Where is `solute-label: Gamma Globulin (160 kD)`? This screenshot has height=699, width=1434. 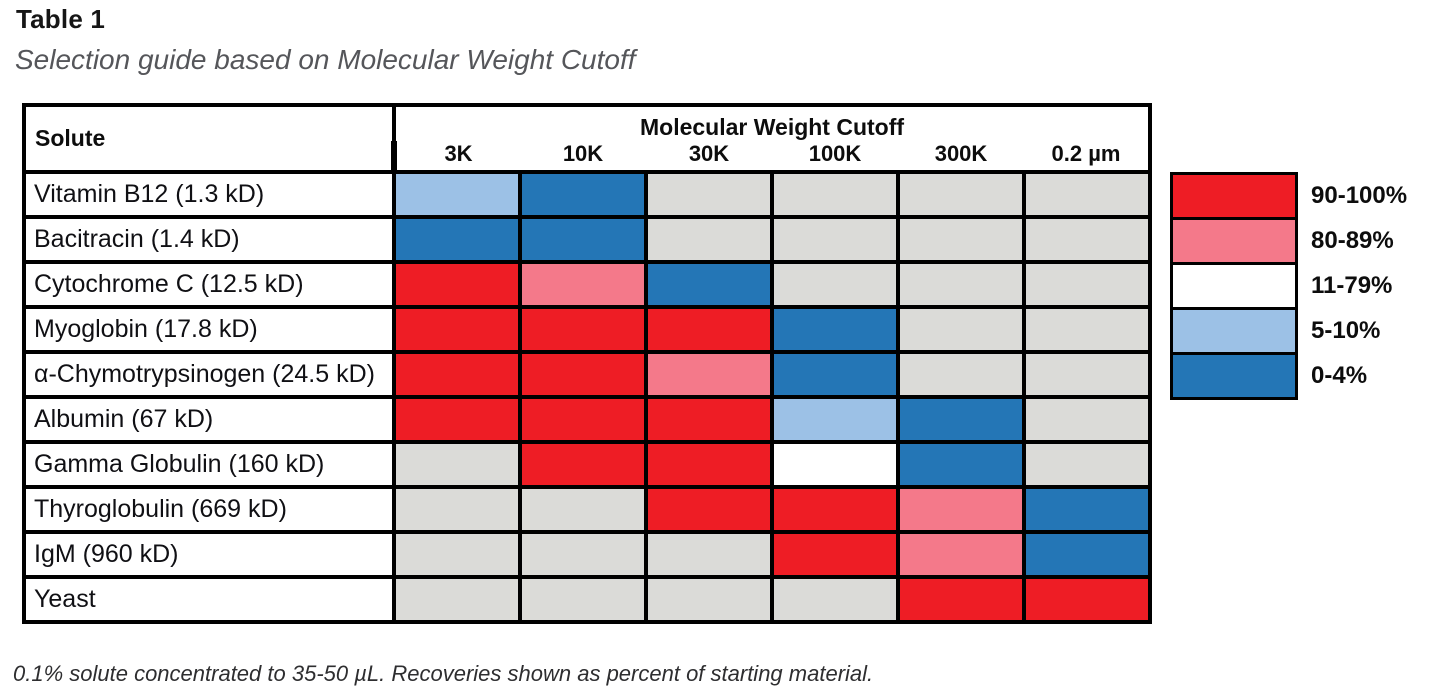
solute-label: Gamma Globulin (160 kD) is located at coordinates (209, 464).